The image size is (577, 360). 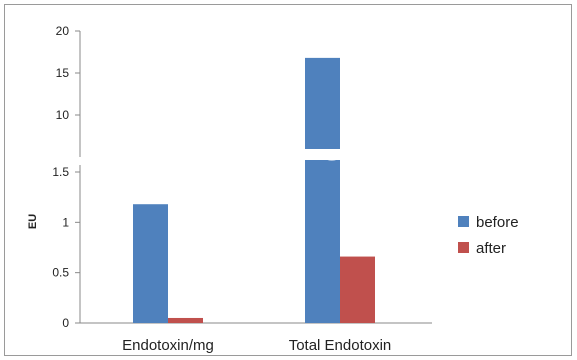 I want to click on bar-before-upper, so click(x=322, y=103).